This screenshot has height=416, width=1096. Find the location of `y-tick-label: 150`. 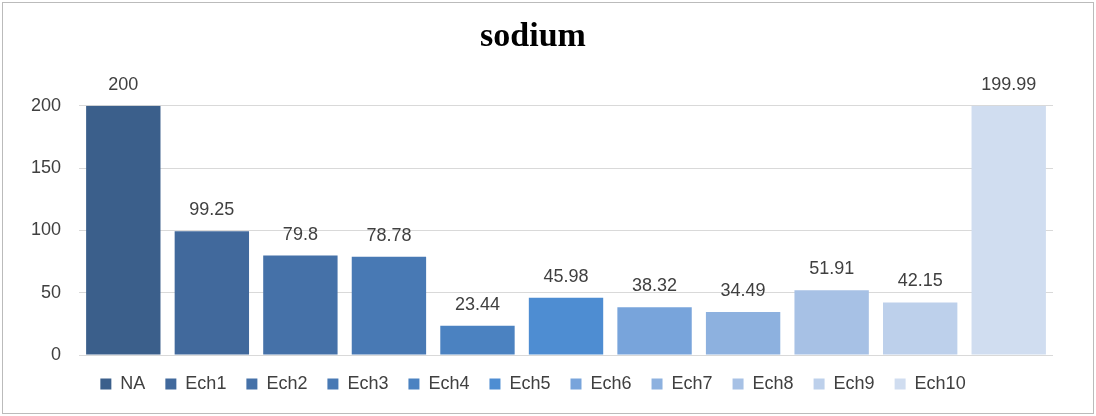

y-tick-label: 150 is located at coordinates (46, 167).